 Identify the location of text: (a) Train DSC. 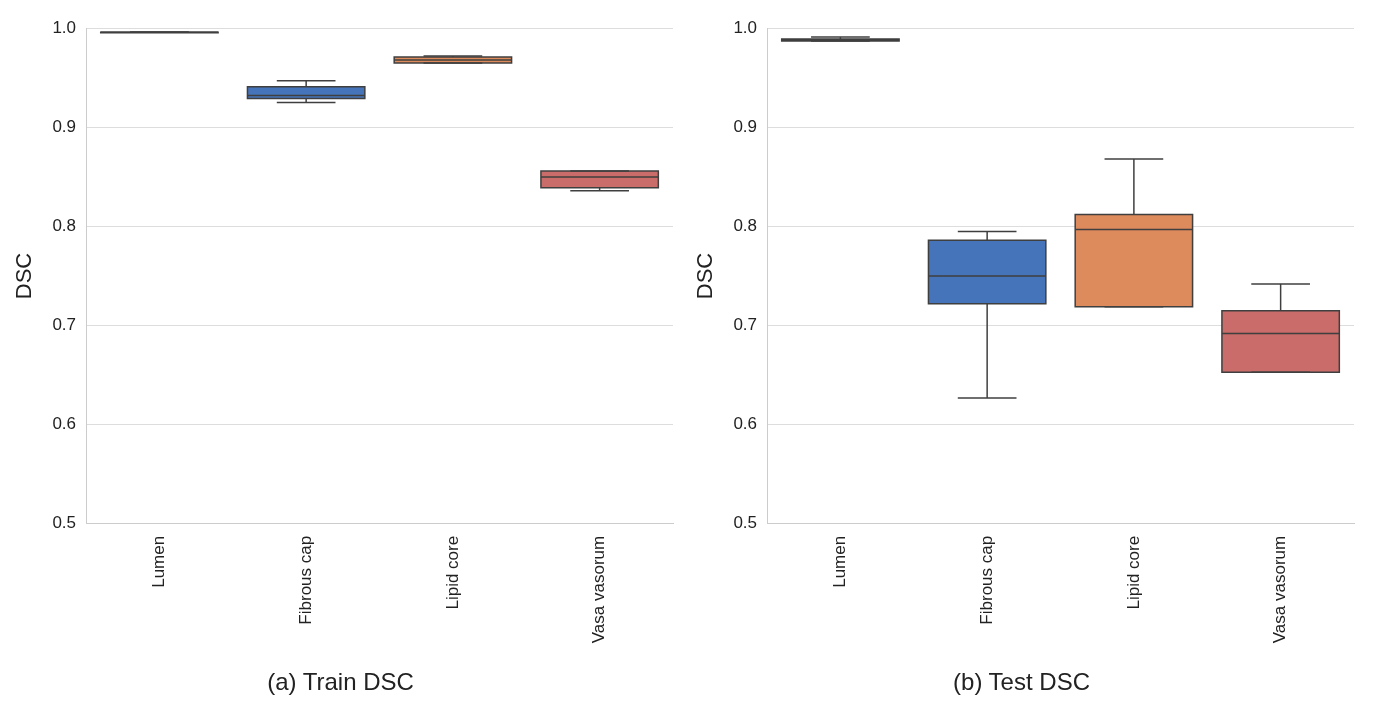
(340, 682).